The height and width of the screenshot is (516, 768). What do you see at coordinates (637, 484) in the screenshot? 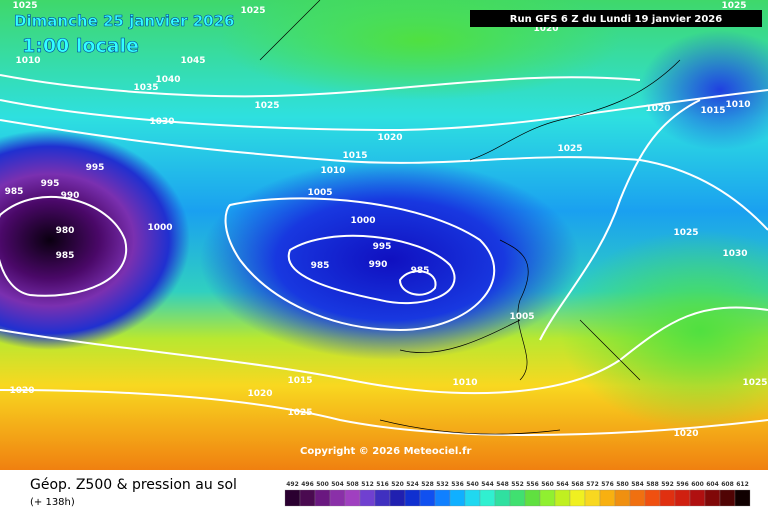
I see `scale-label: 584` at bounding box center [637, 484].